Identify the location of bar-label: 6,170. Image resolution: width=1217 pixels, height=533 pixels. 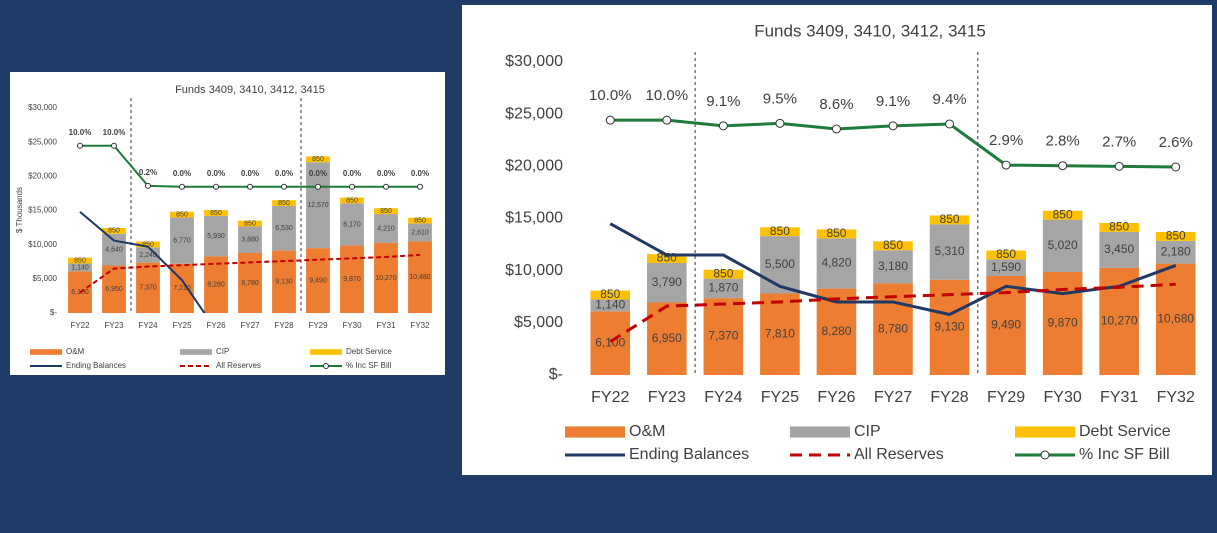
(352, 224).